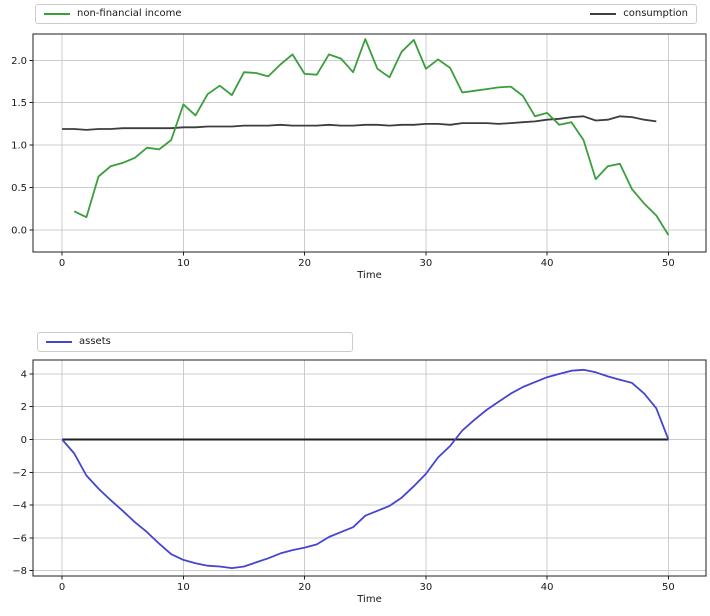  What do you see at coordinates (129, 13) in the screenshot?
I see `legend-label-non-financial-income: non-financial income` at bounding box center [129, 13].